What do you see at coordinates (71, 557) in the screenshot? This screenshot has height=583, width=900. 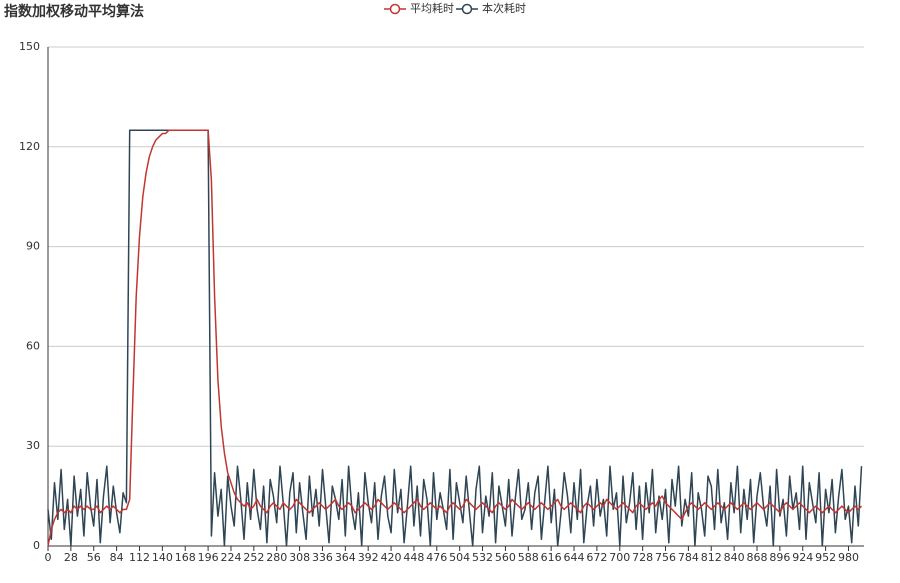 I see `x-tick-label: 28` at bounding box center [71, 557].